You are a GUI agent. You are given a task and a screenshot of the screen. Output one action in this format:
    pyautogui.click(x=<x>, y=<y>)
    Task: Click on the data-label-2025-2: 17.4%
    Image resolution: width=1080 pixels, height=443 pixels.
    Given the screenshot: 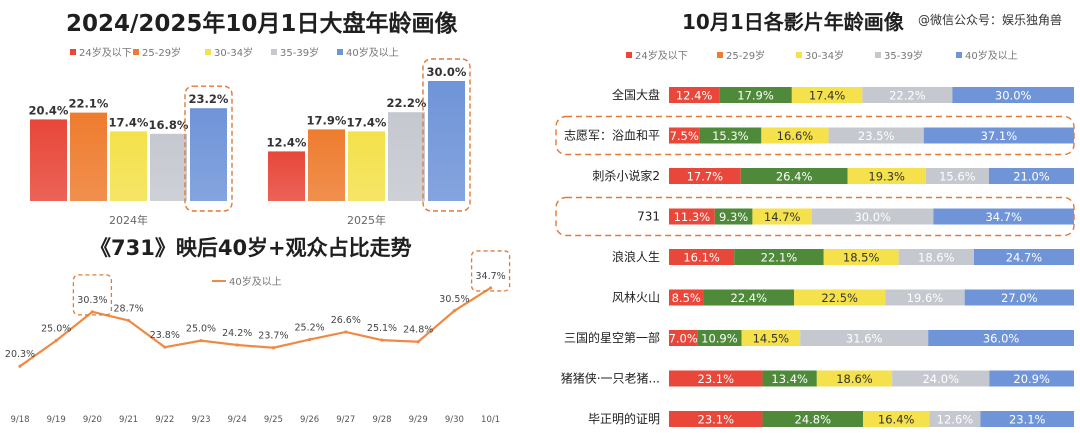 What is the action you would take?
    pyautogui.click(x=367, y=122)
    